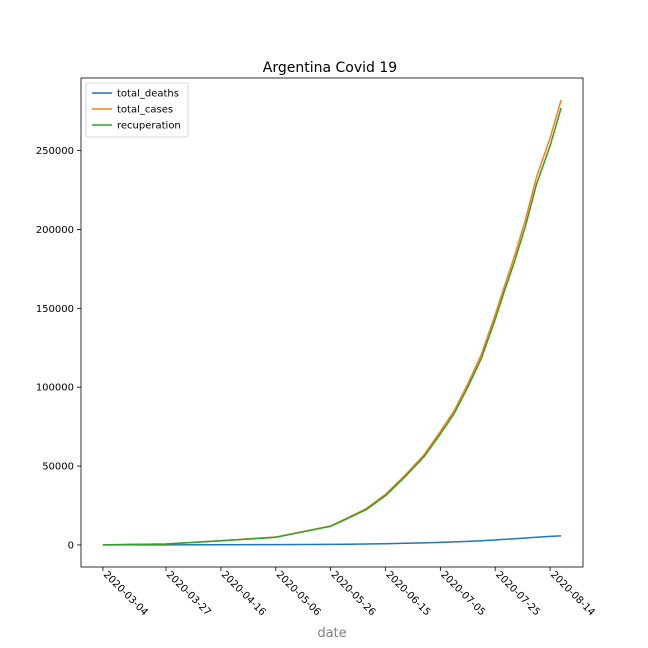  What do you see at coordinates (58, 348) in the screenshot?
I see `y-axis: 0 50000 100000 150000 200000 250000` at bounding box center [58, 348].